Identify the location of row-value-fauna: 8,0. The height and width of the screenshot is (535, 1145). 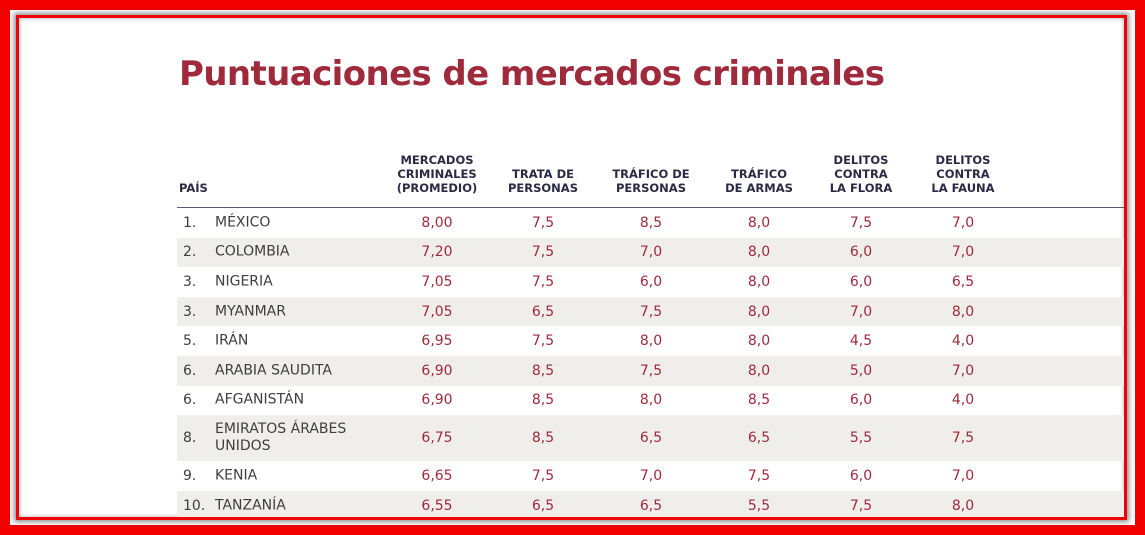
(963, 505).